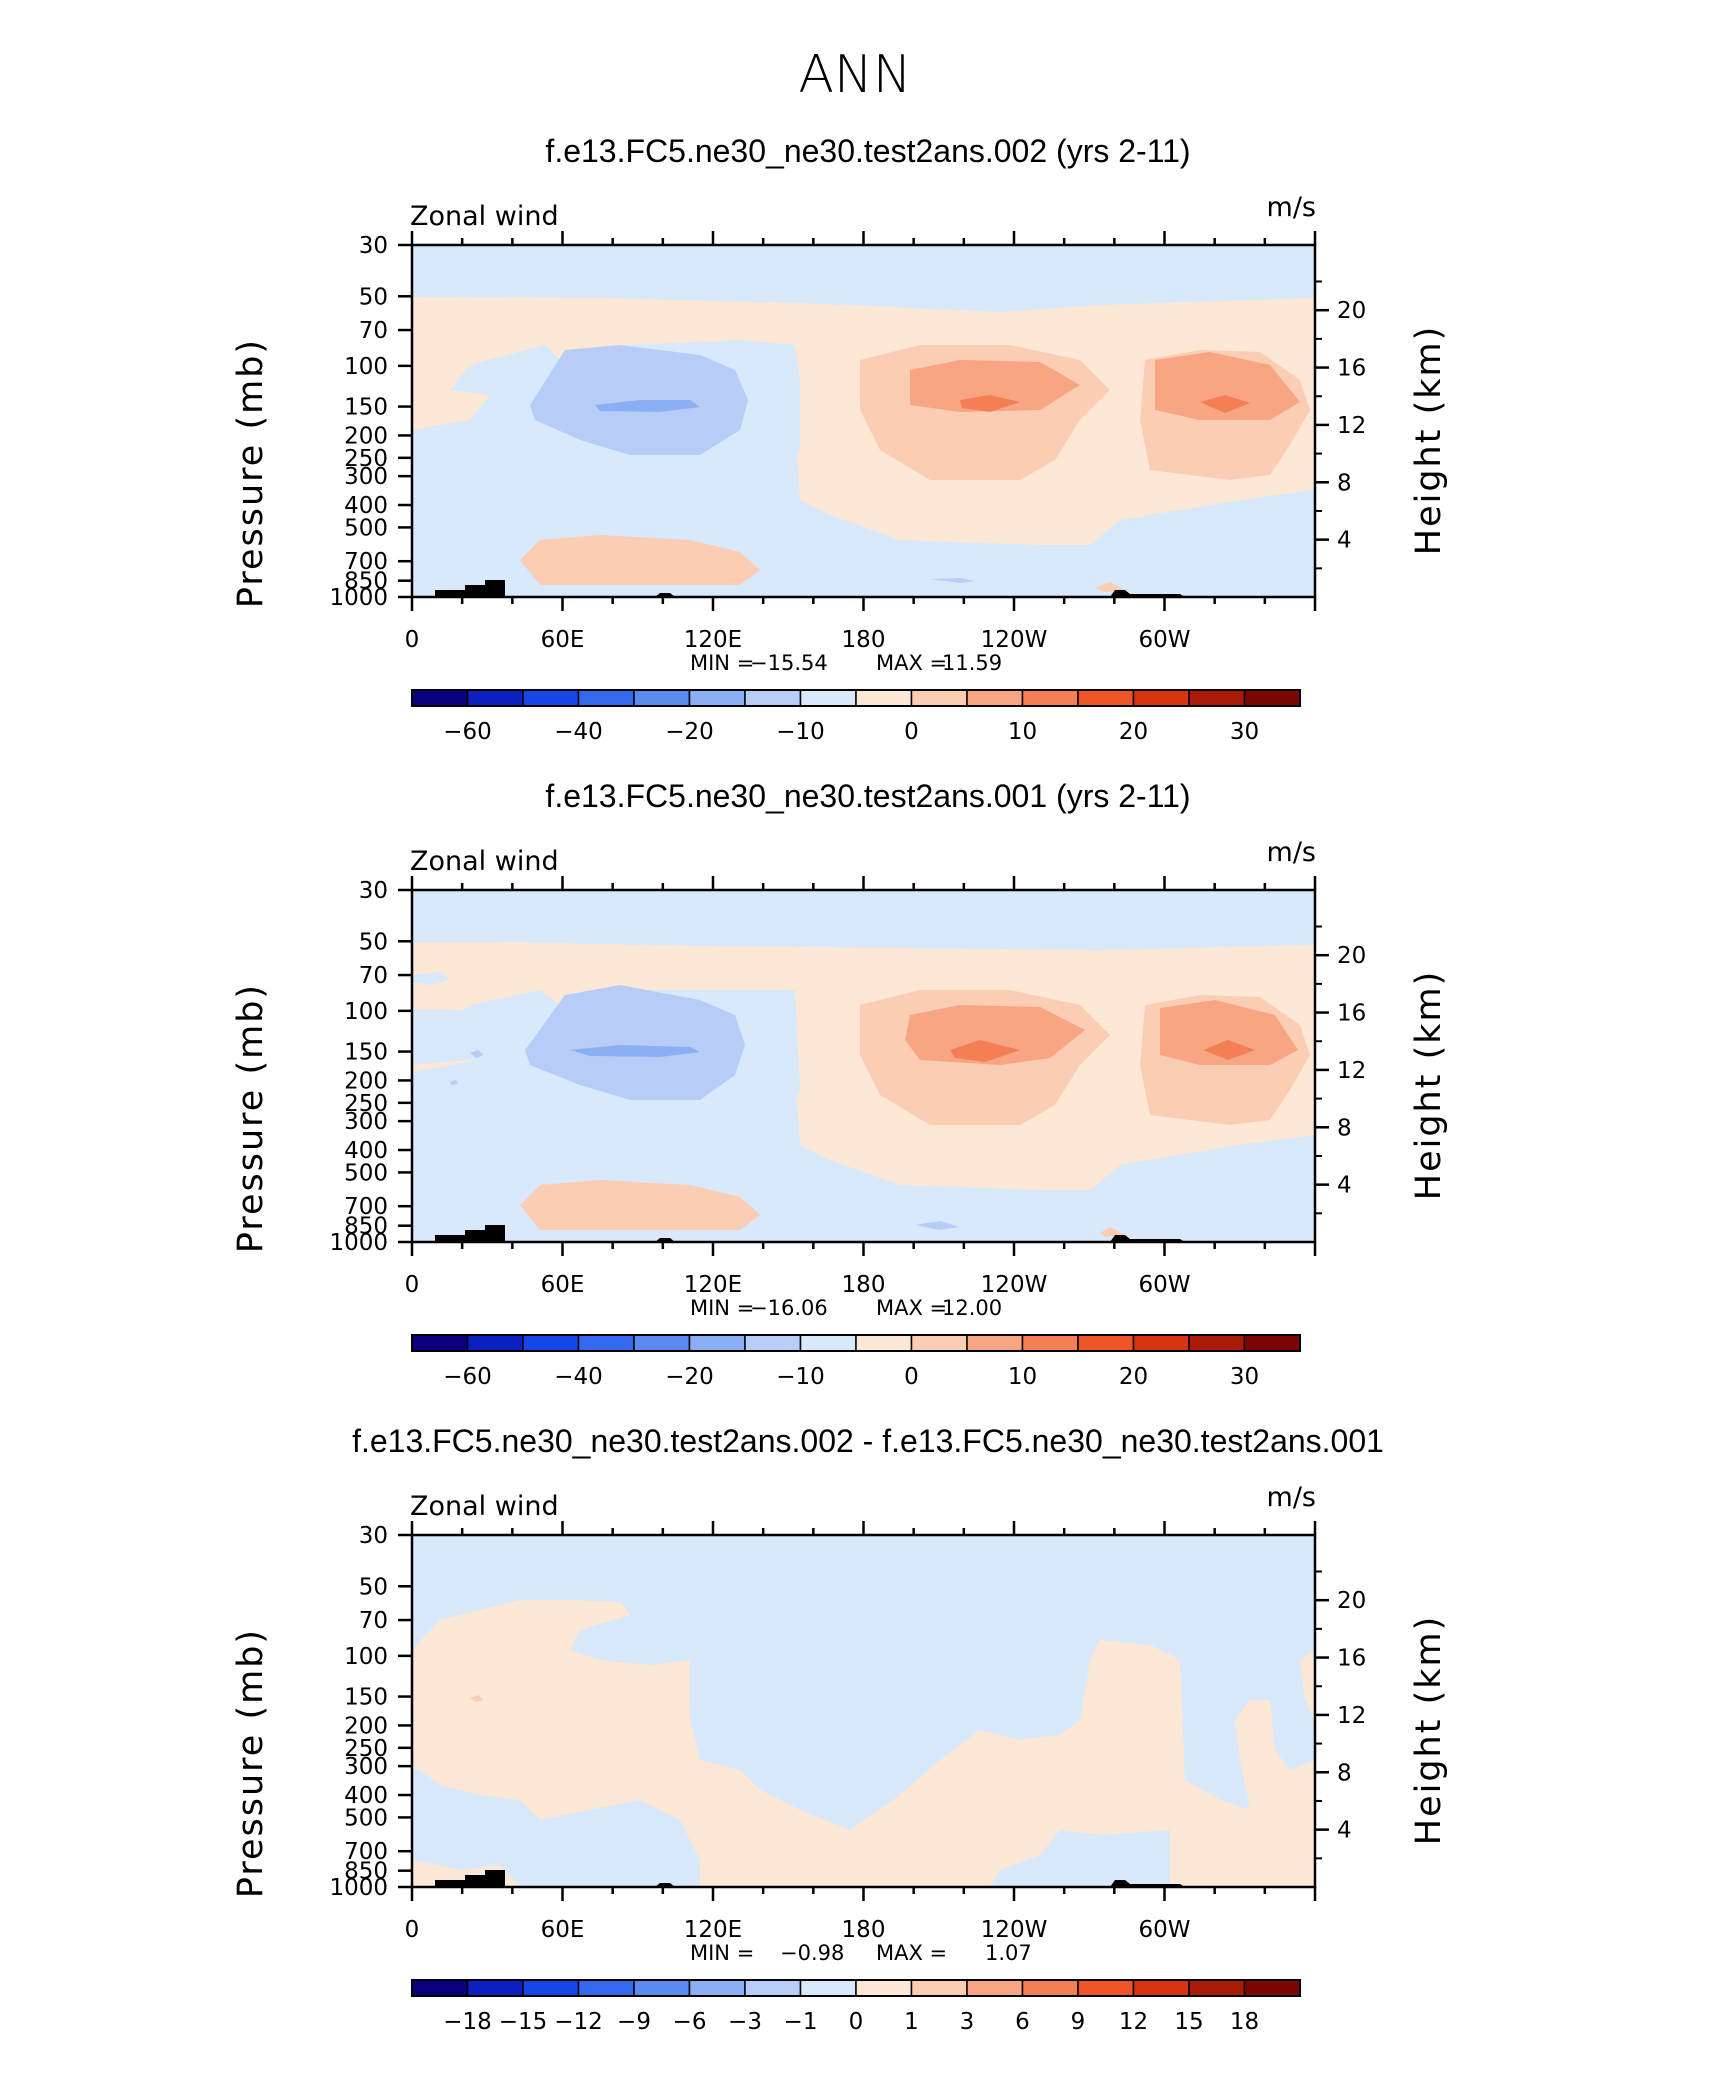  What do you see at coordinates (1351, 369) in the screenshot?
I see `panel-1-y2tick-label: 16` at bounding box center [1351, 369].